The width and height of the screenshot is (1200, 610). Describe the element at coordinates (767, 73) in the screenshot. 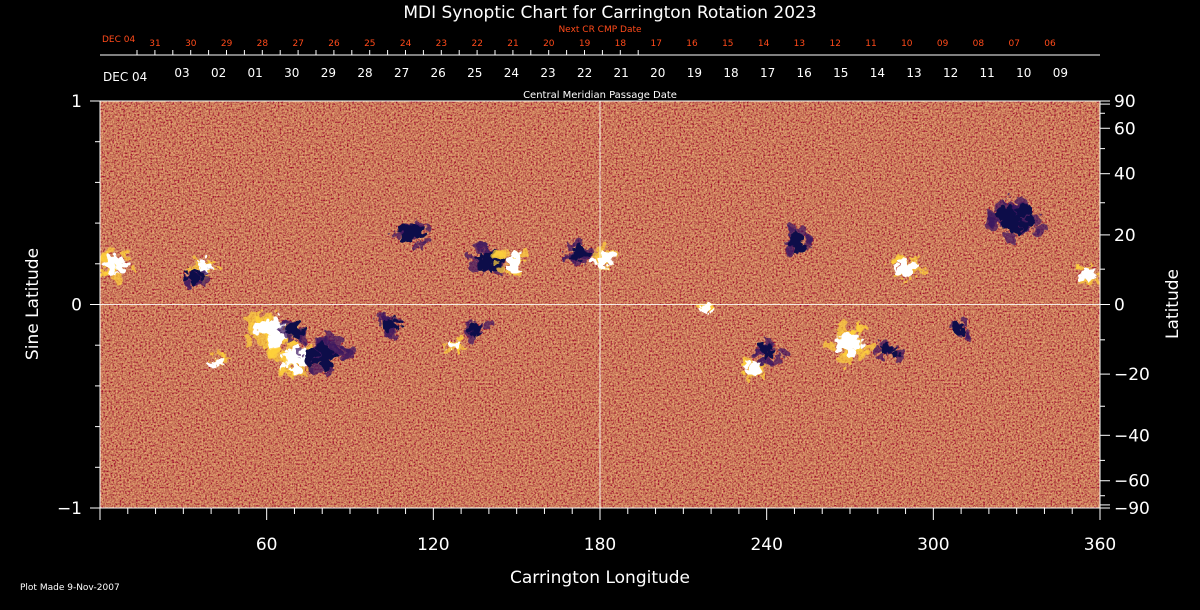

I see `cmp-date: 17` at that location.